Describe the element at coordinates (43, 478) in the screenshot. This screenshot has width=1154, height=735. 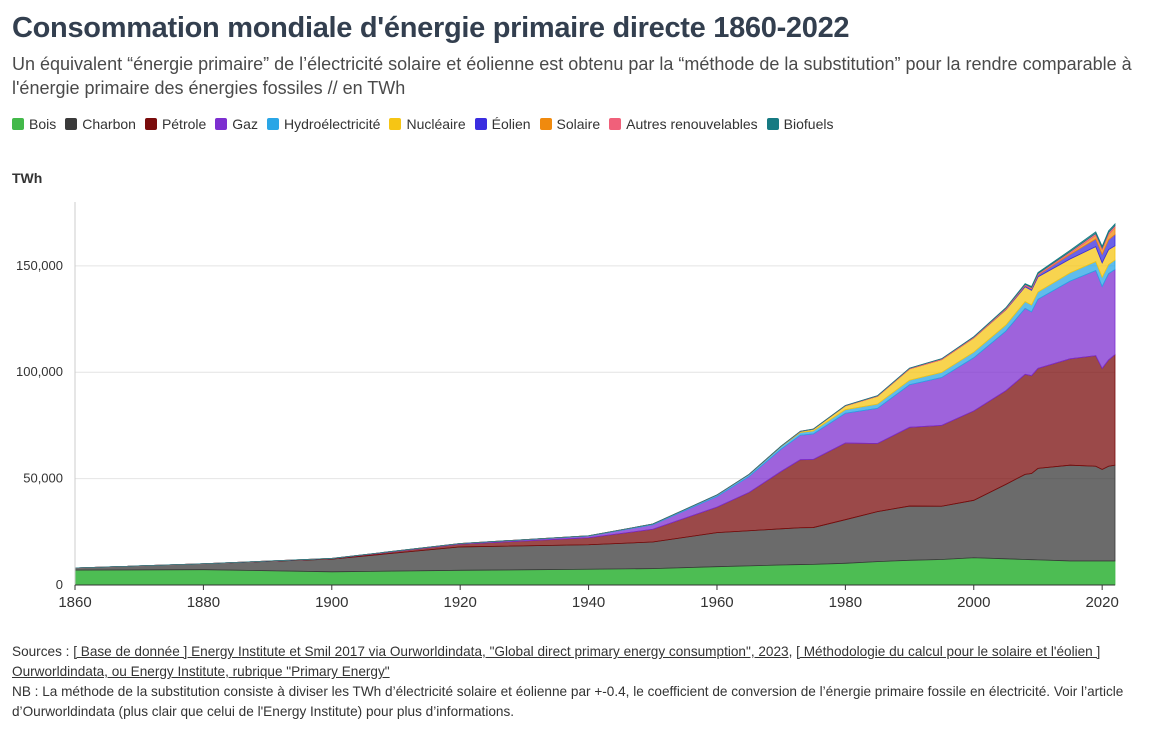
I see `y-tick-label: 50,000` at that location.